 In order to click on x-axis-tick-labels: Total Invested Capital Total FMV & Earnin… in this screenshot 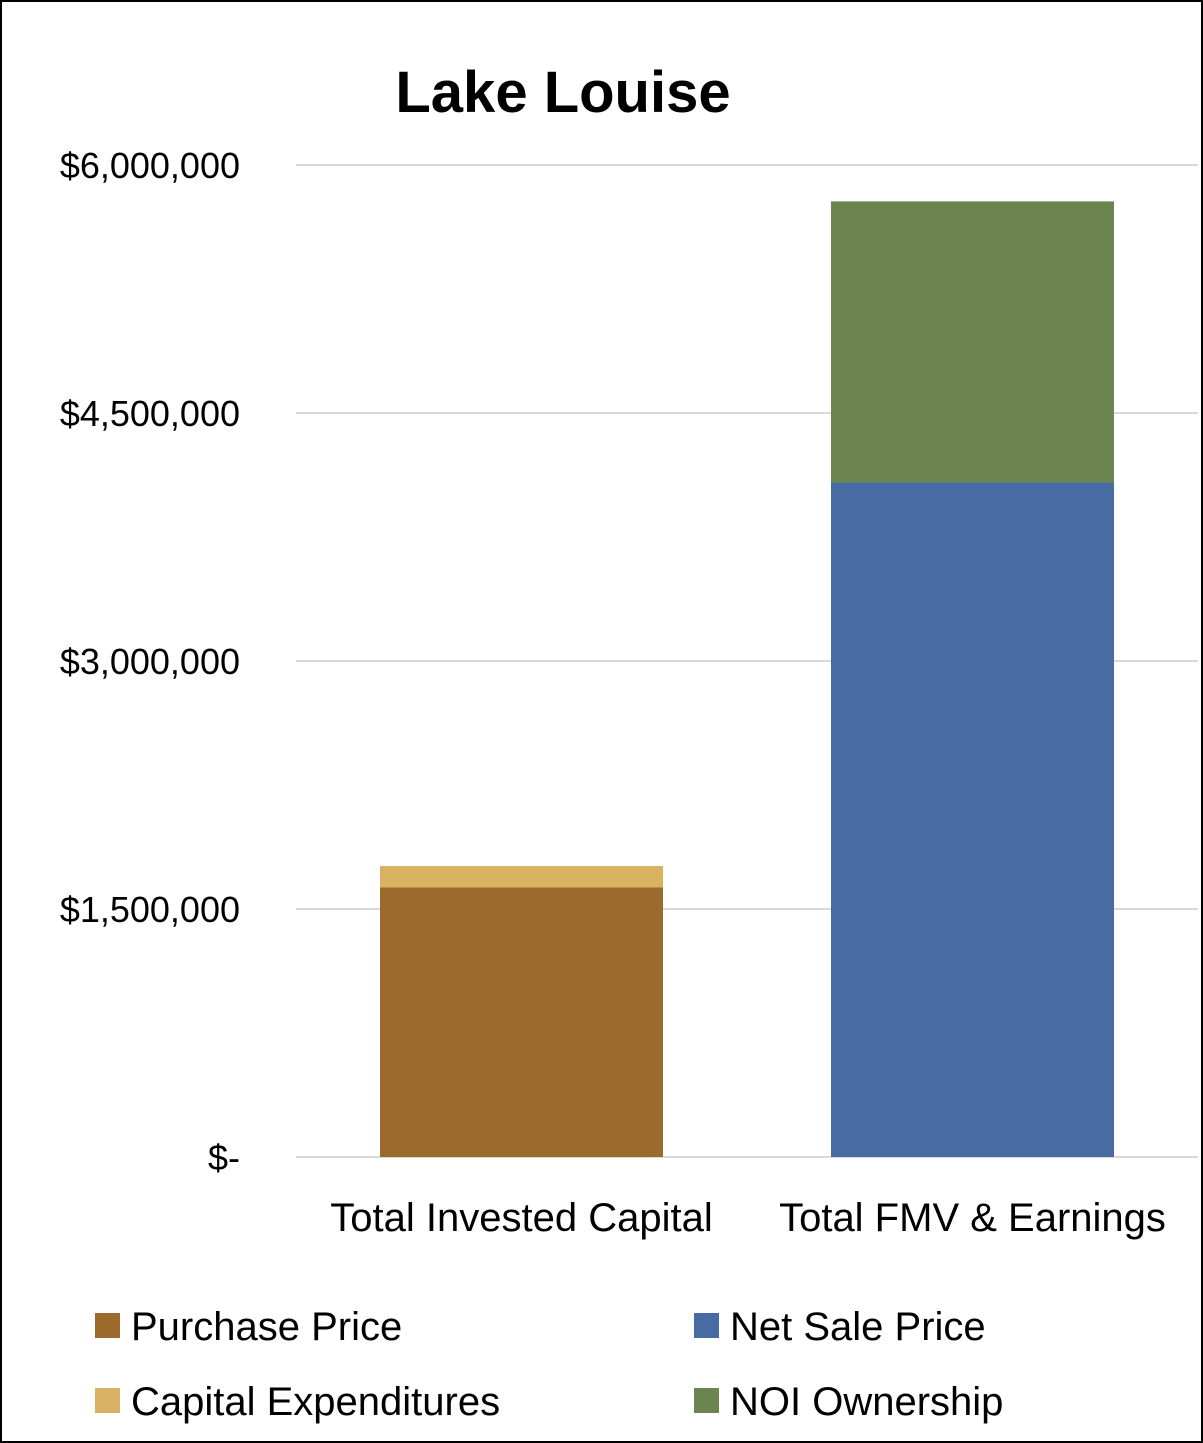, I will do `click(748, 1218)`.